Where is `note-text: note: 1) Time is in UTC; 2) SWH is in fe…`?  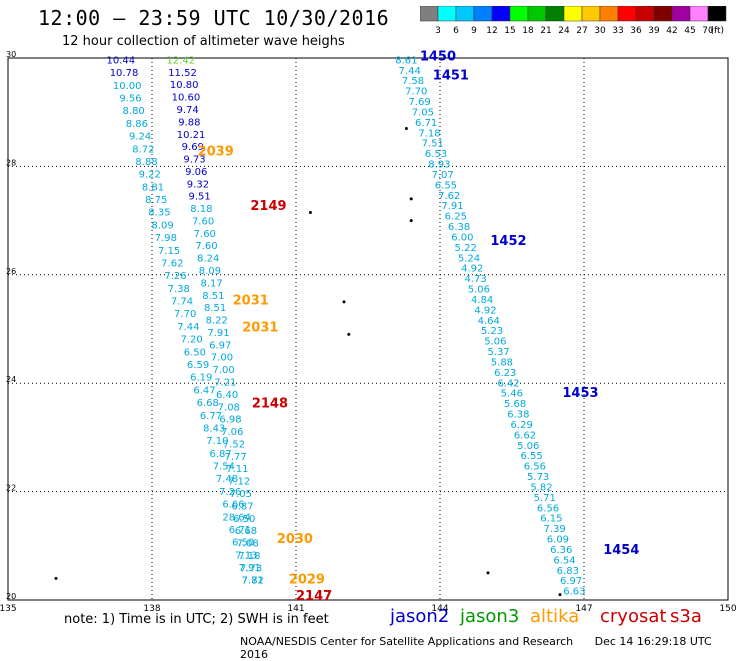 note-text: note: 1) Time is in UTC; 2) SWH is in fe… is located at coordinates (196, 619).